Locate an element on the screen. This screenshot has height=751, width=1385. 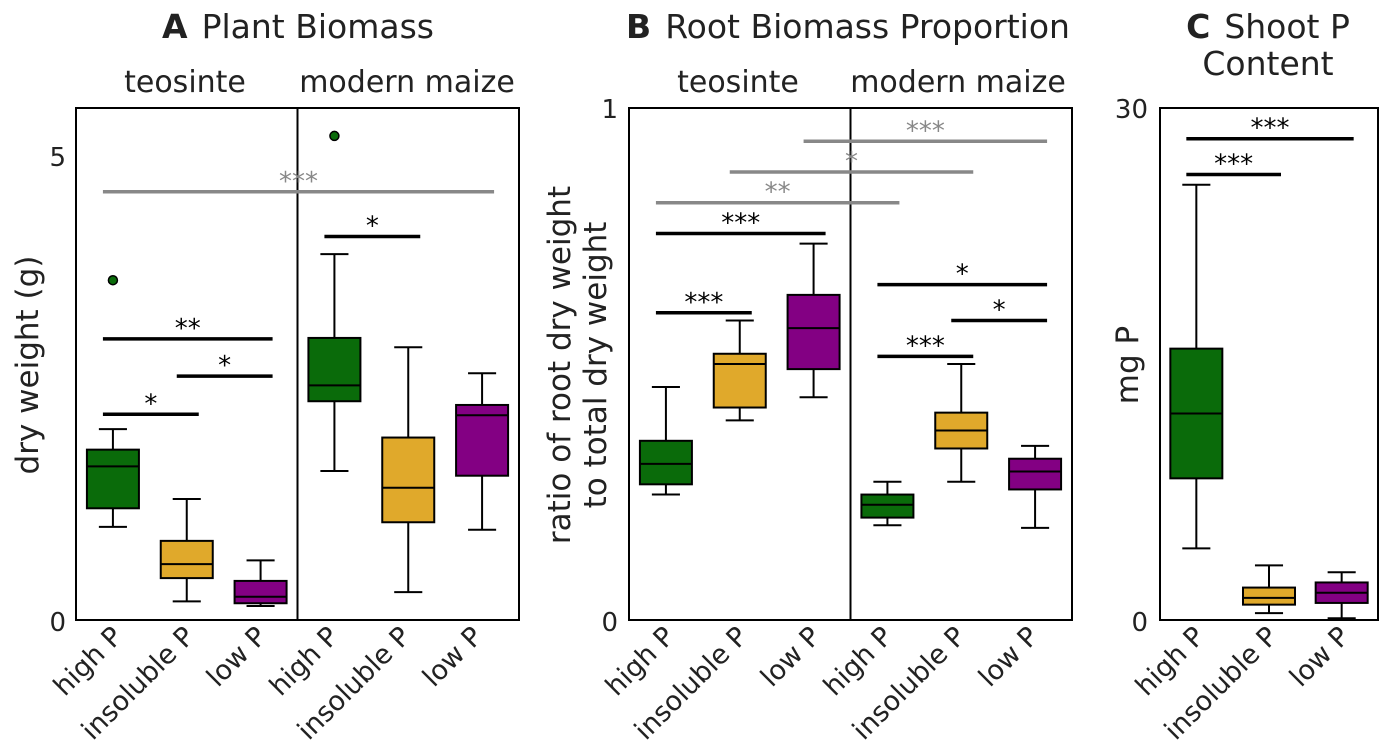
panel-c-significance-0: *** is located at coordinates (1270, 129).